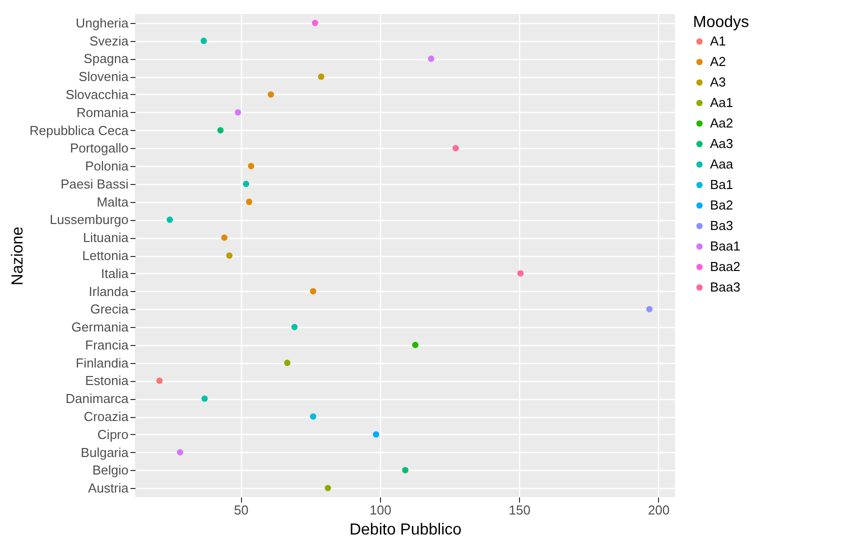 This screenshot has height=553, width=858. I want to click on y-tick-label: Spagna, so click(107, 58).